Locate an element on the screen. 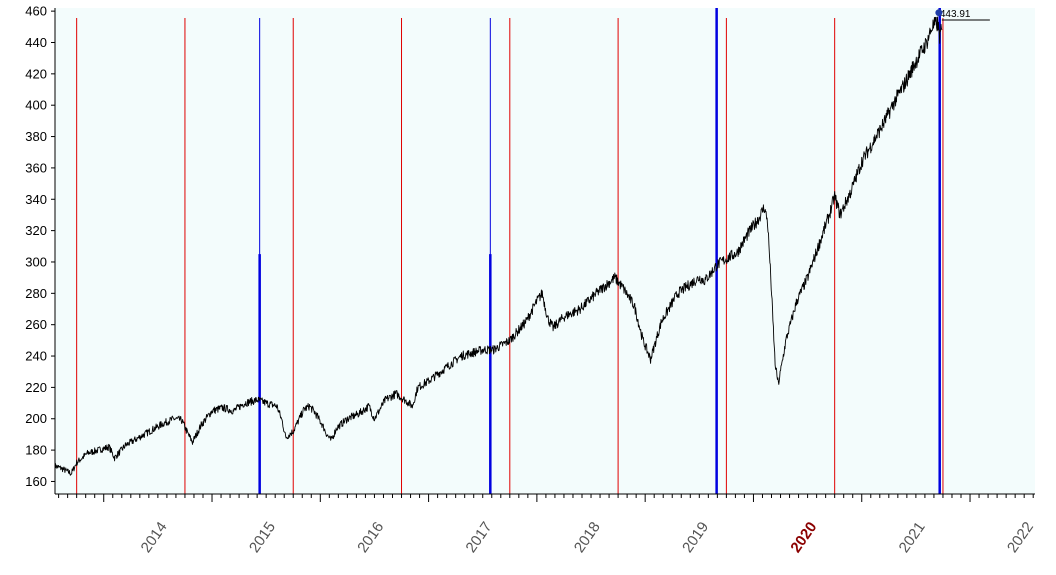  x-axis-ticks: 2014 2015 2016 2017 2018 2019 2020 2021 2022 is located at coordinates (547, 525).